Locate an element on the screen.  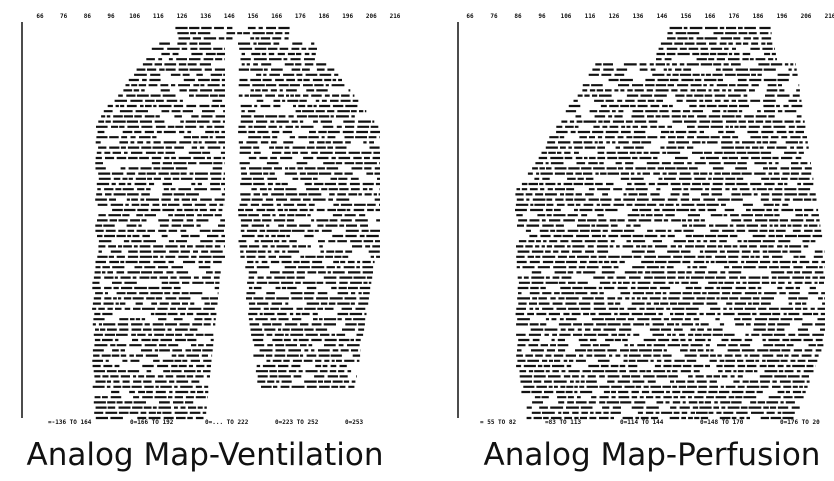
legend-label: 0=223 TO 252 is located at coordinates (297, 422).